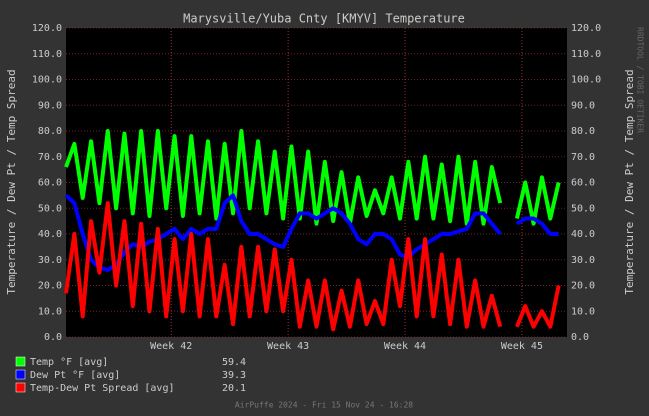  I want to click on y2-tick-label: 40.0, so click(583, 234).